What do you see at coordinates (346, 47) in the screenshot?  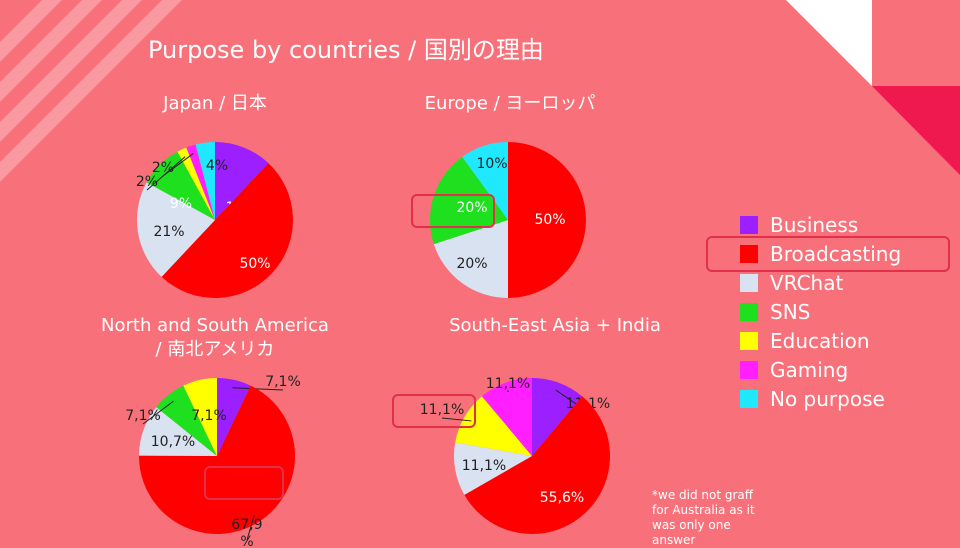 I see `slide-title: Purpose by countries / 国別の理由` at bounding box center [346, 47].